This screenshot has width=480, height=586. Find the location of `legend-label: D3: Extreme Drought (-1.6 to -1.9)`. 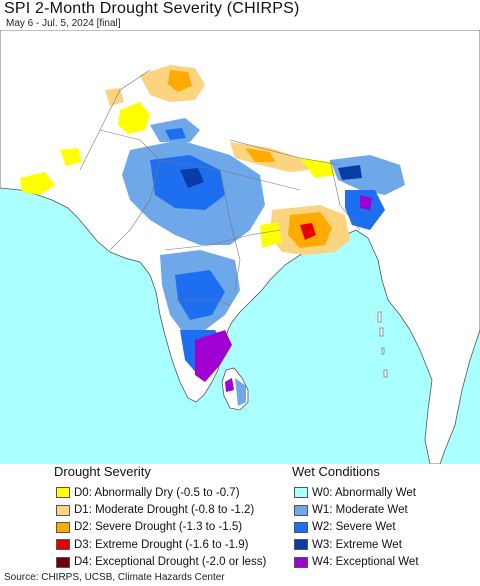

legend-label: D3: Extreme Drought (-1.6 to -1.9) is located at coordinates (161, 544).